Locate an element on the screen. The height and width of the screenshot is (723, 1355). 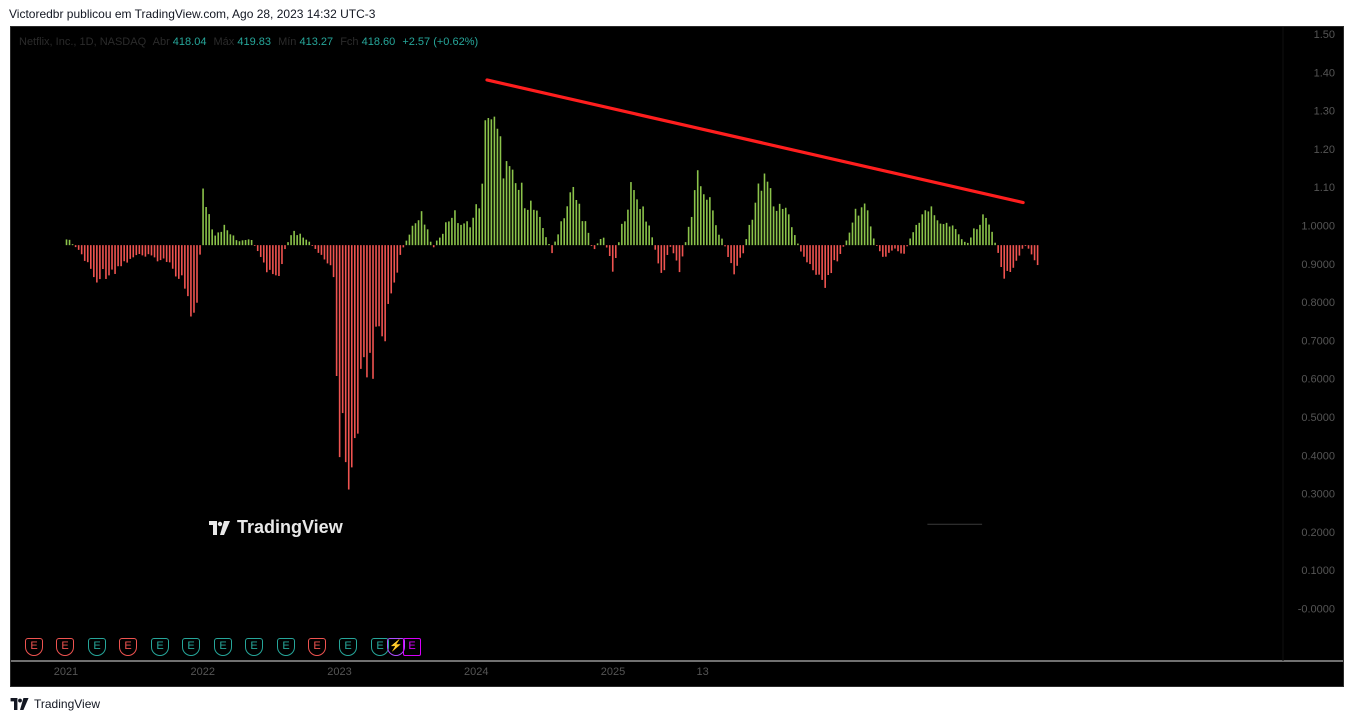
y-tick-label: 1.30 is located at coordinates (1324, 112).